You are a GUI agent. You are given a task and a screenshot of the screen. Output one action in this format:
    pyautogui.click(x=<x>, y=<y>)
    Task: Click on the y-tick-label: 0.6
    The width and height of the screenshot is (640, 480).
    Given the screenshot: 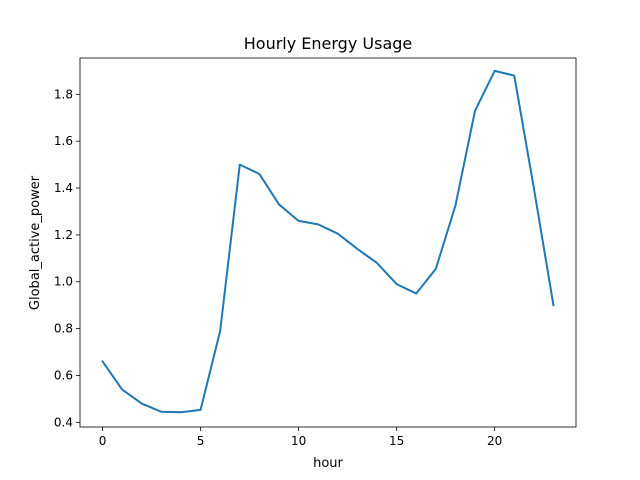 What is the action you would take?
    pyautogui.click(x=63, y=375)
    